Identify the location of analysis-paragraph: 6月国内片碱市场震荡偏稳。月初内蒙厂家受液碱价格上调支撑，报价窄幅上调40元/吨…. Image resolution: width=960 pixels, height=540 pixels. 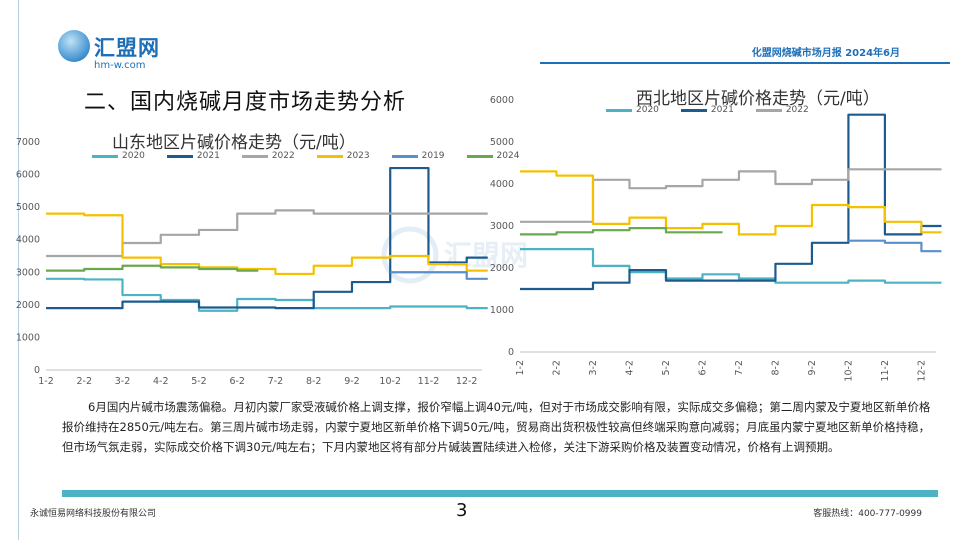
(496, 427).